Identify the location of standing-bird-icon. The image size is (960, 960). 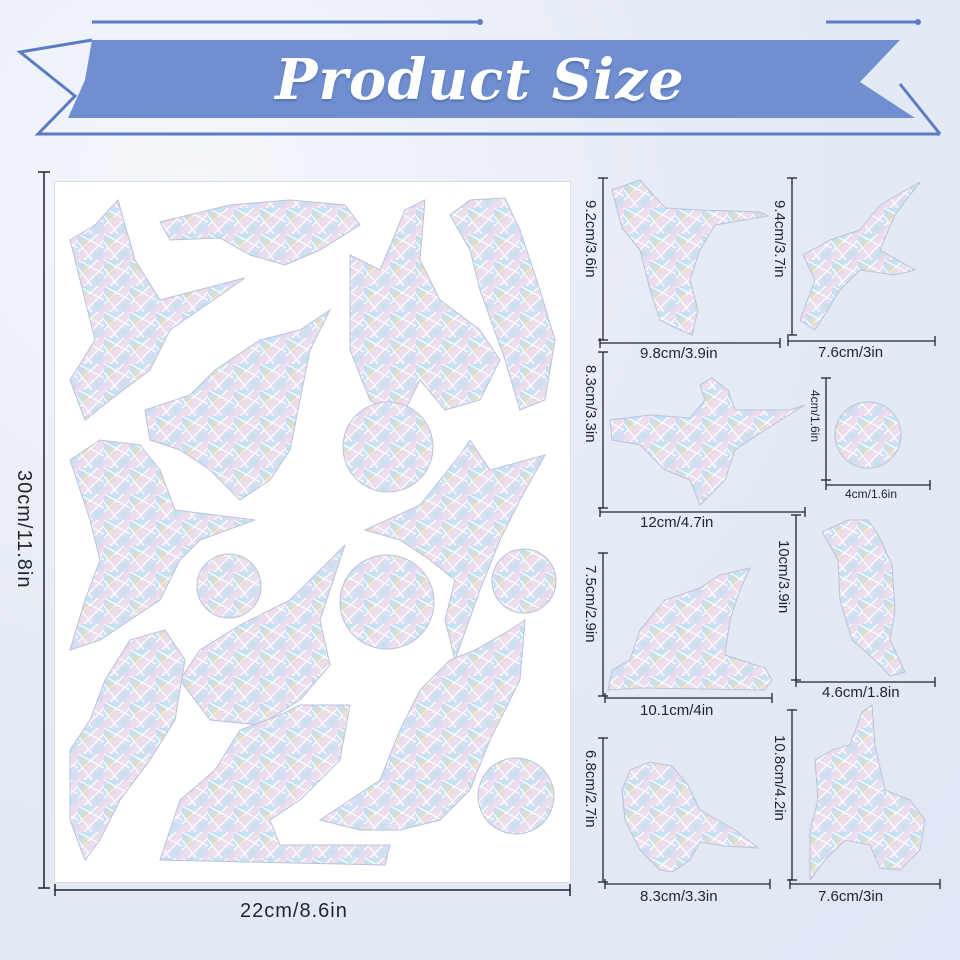
(863, 598).